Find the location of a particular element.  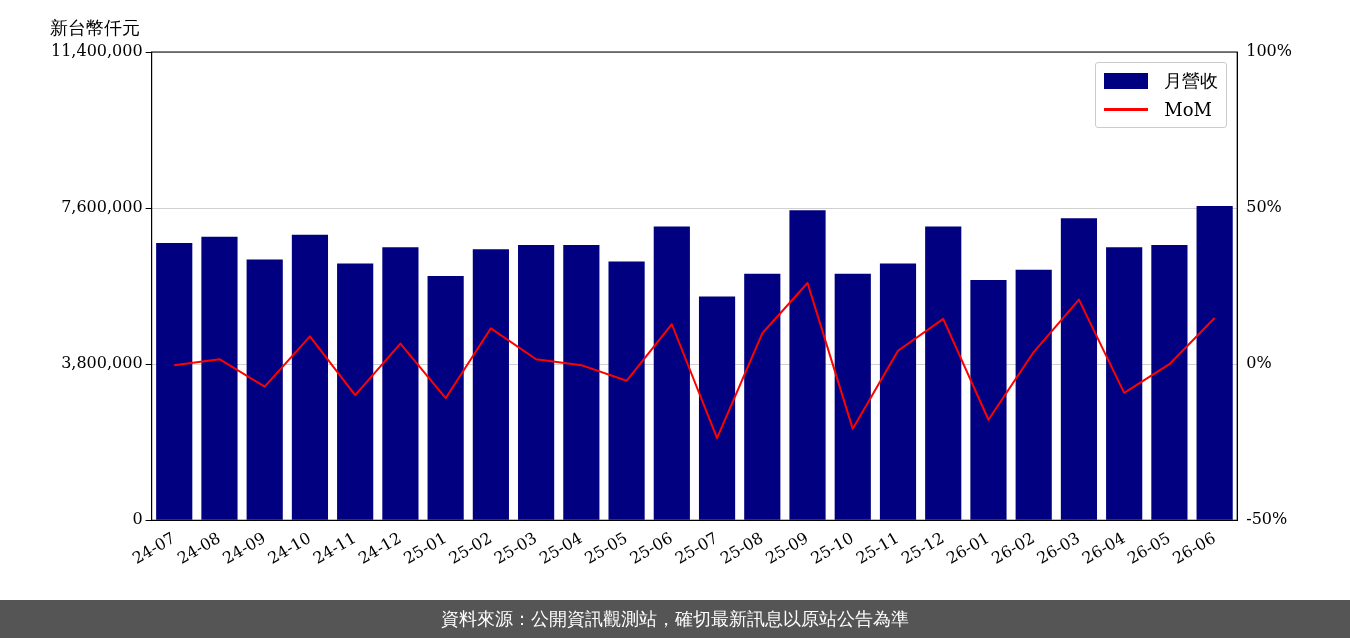

y2-tick-label: -50% is located at coordinates (1267, 519).